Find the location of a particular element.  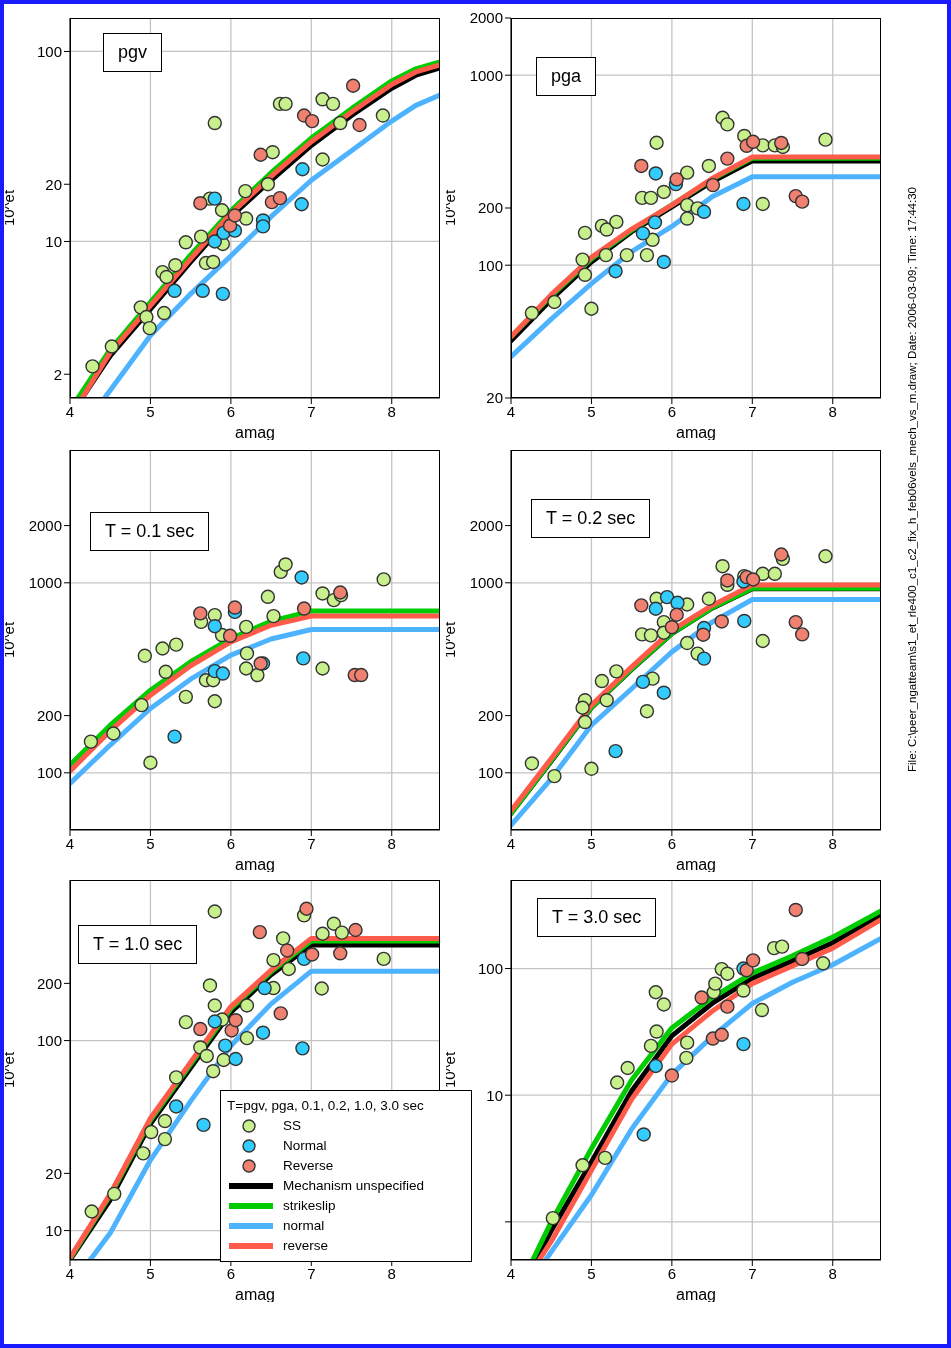

legend-label: strikeslip is located at coordinates (309, 1206).